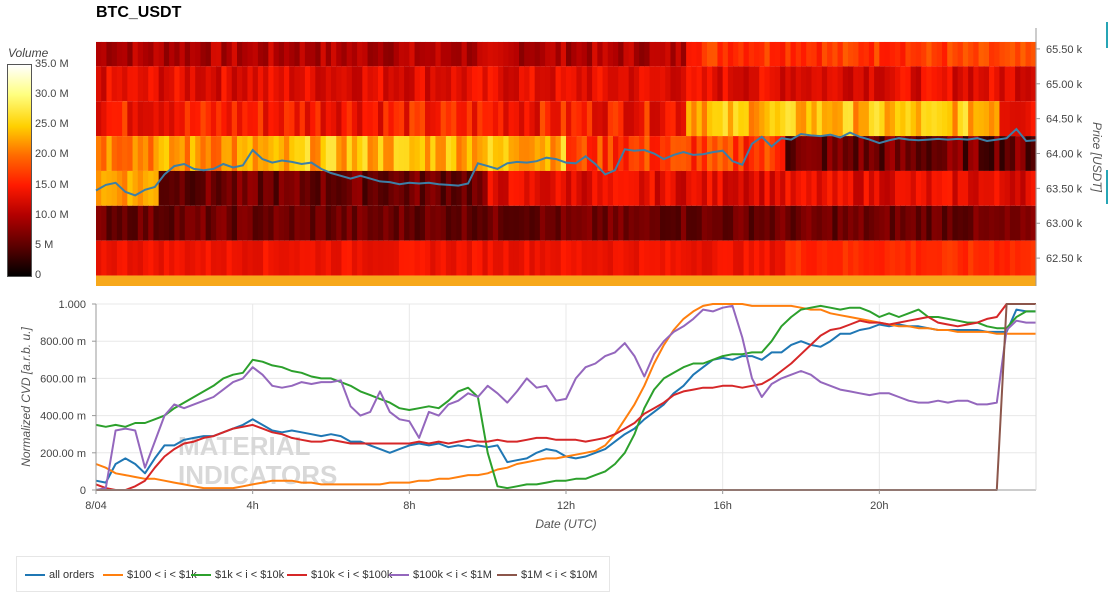 This screenshot has height=593, width=1110. I want to click on scroll-marker-mid, so click(1107, 187).